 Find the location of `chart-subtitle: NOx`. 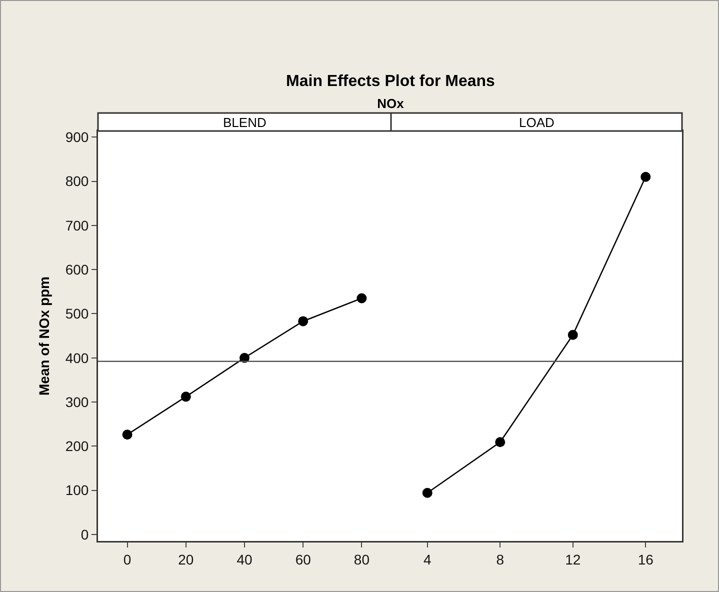

chart-subtitle: NOx is located at coordinates (390, 103).